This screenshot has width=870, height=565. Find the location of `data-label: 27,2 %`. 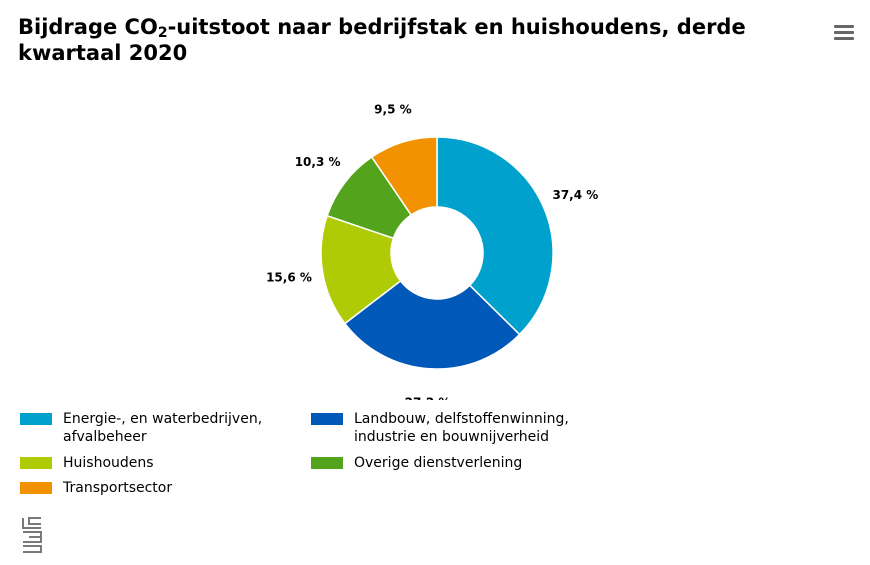

data-label: 27,2 % is located at coordinates (428, 398).